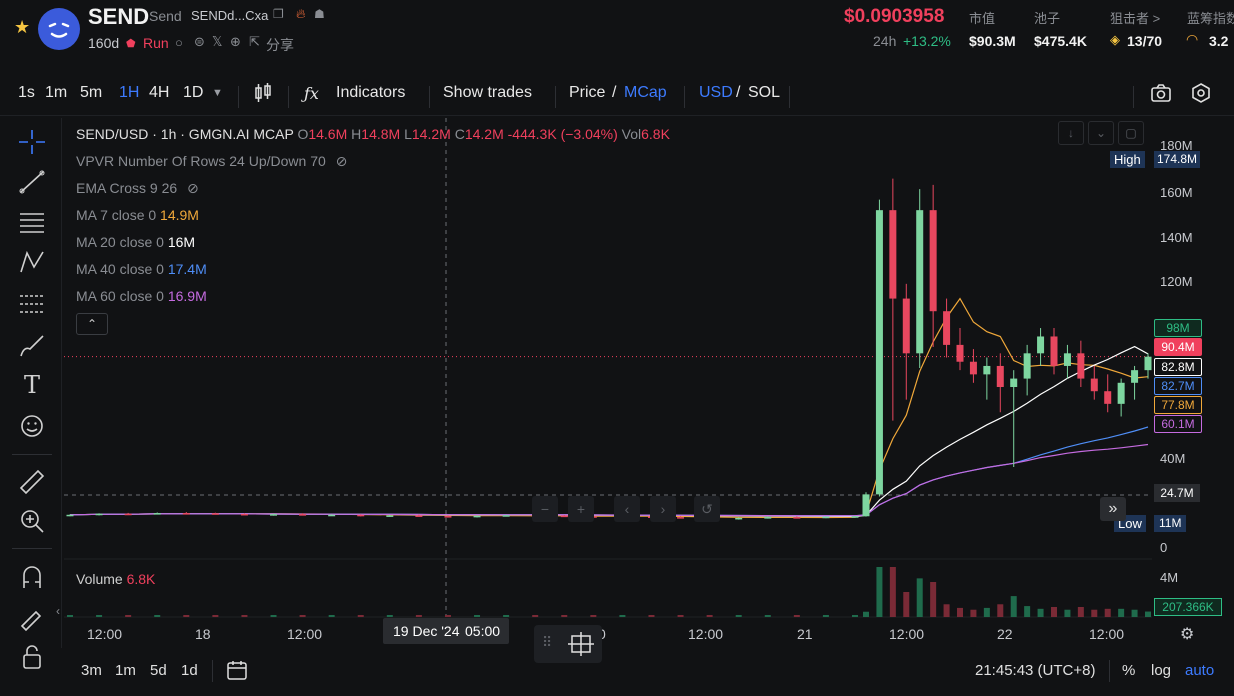 The width and height of the screenshot is (1234, 696). I want to click on interval-5m: 5m, so click(91, 92).